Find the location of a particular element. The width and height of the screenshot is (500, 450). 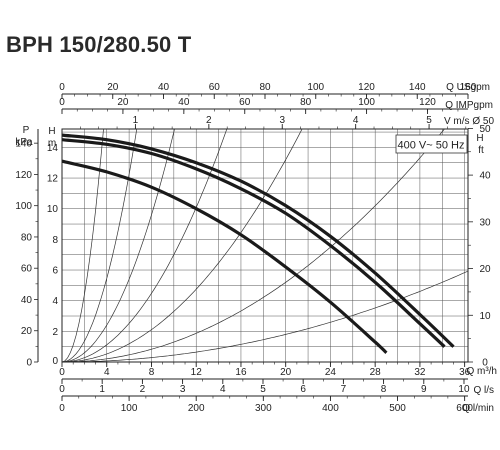

m3h-tick-label: 24 is located at coordinates (331, 372).